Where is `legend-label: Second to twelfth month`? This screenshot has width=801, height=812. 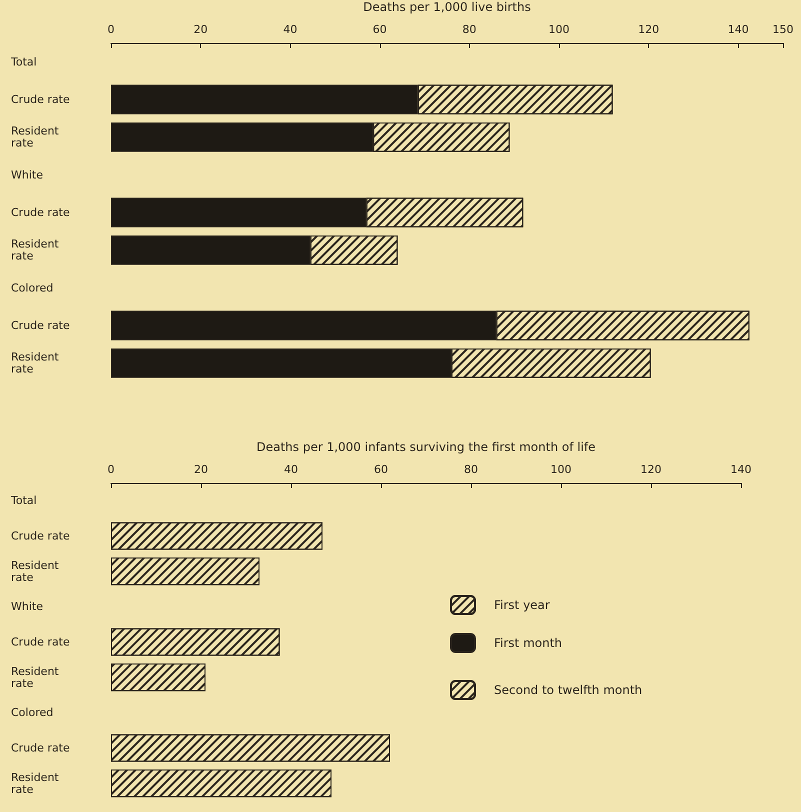 legend-label: Second to twelfth month is located at coordinates (568, 690).